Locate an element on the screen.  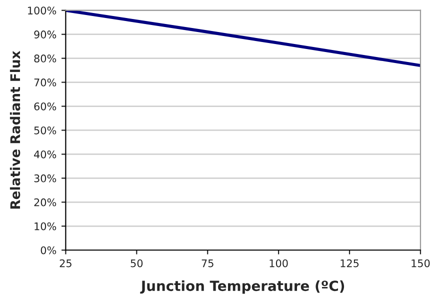
x-tick-label: 25 is located at coordinates (66, 263).